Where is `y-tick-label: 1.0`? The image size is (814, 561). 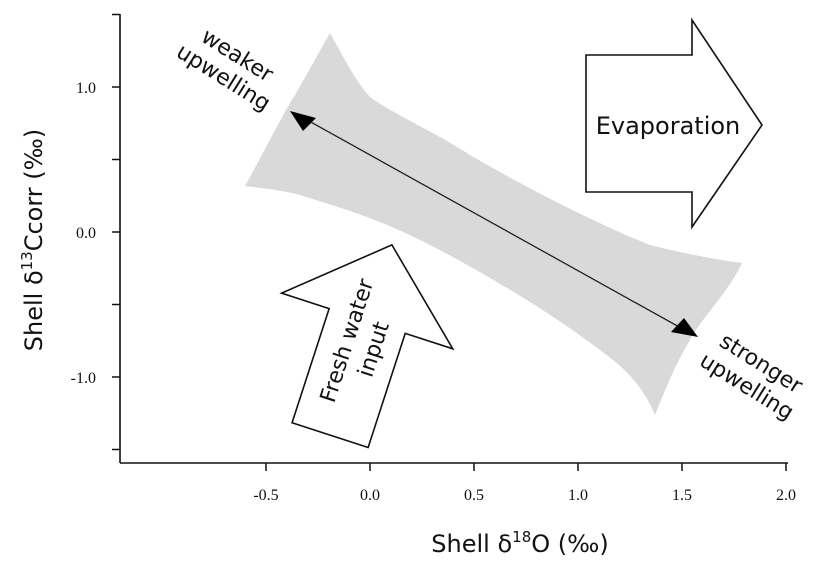
y-tick-label: 1.0 is located at coordinates (86, 88).